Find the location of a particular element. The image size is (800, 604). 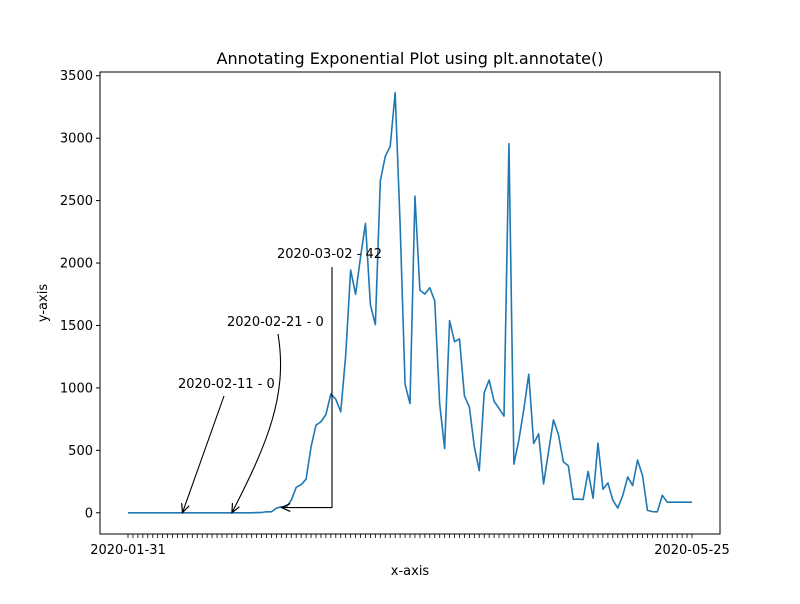

y-axis-label: y-axis is located at coordinates (43, 303).